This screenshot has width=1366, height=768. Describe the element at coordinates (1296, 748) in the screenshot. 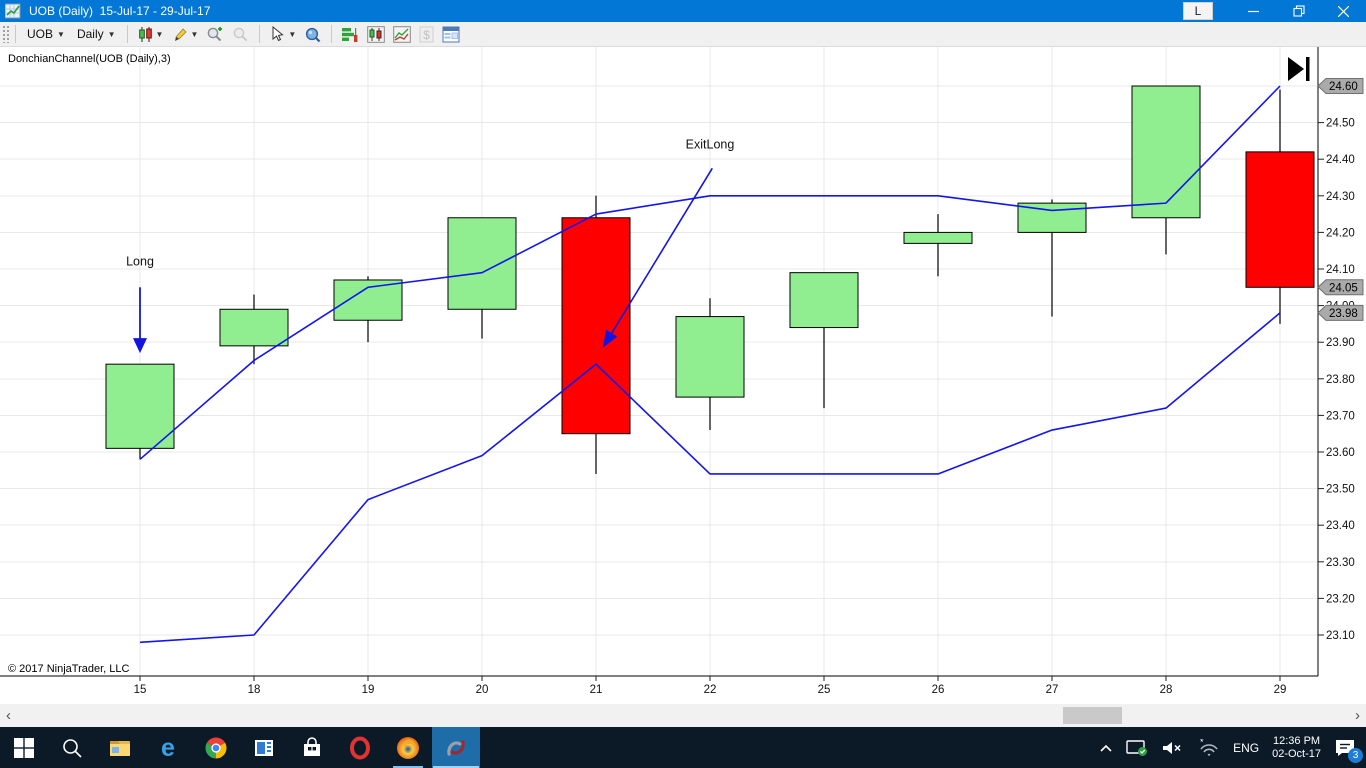

I see `clock: 12:36 PM 02-Oct-17` at that location.